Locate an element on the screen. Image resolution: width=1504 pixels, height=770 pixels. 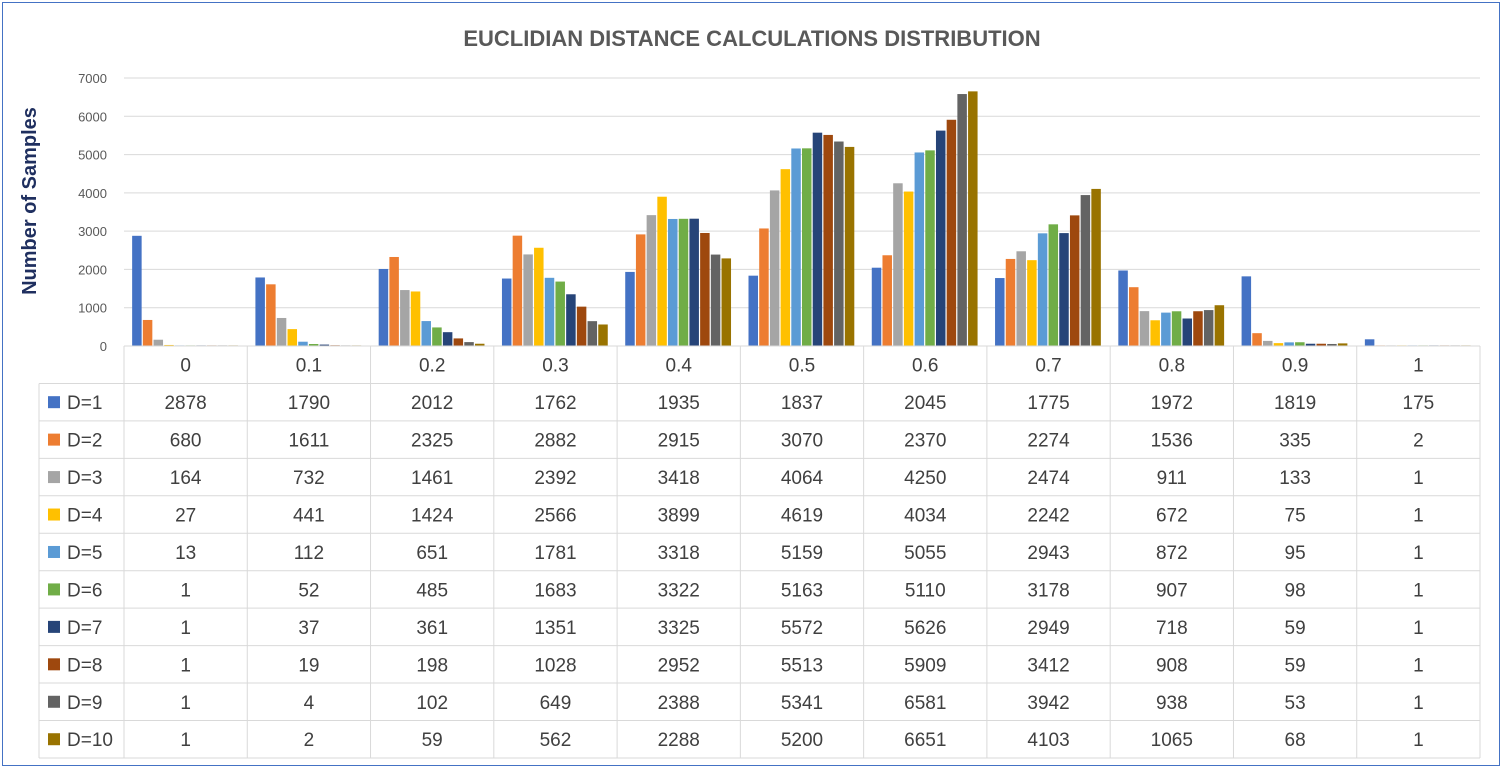
data-label: 4064 is located at coordinates (802, 478).